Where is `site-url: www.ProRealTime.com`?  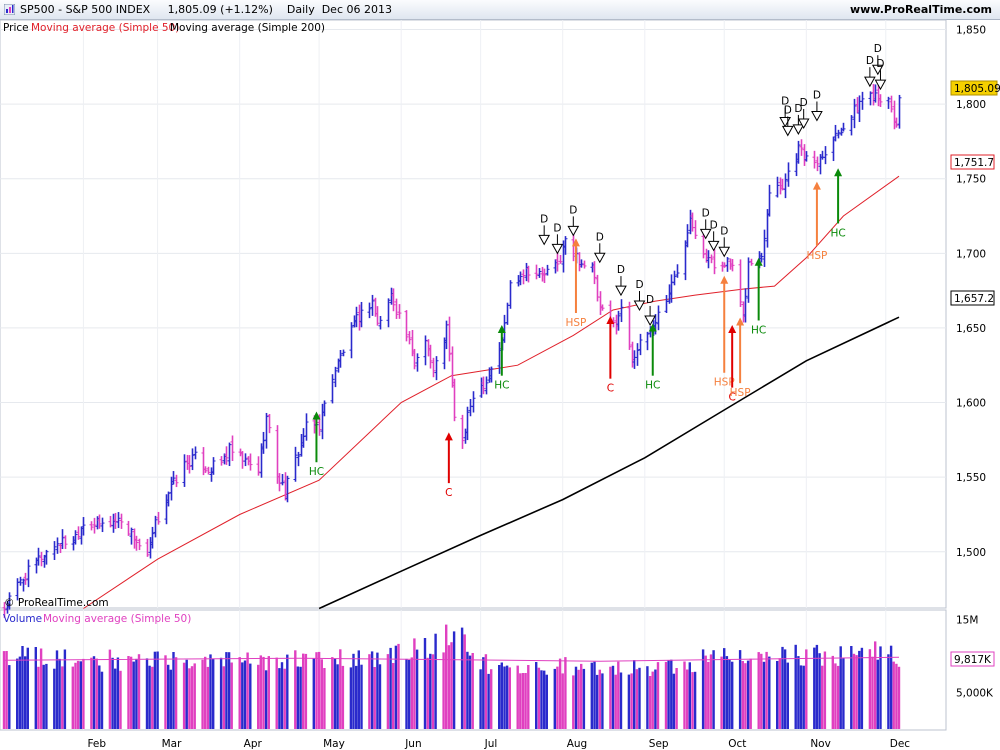 site-url: www.ProRealTime.com is located at coordinates (920, 9).